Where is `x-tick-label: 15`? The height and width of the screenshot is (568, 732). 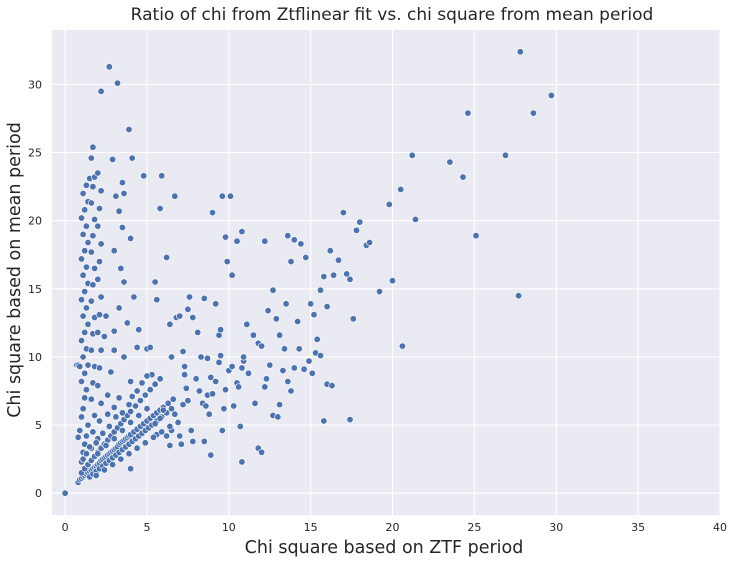 x-tick-label: 15 is located at coordinates (311, 527).